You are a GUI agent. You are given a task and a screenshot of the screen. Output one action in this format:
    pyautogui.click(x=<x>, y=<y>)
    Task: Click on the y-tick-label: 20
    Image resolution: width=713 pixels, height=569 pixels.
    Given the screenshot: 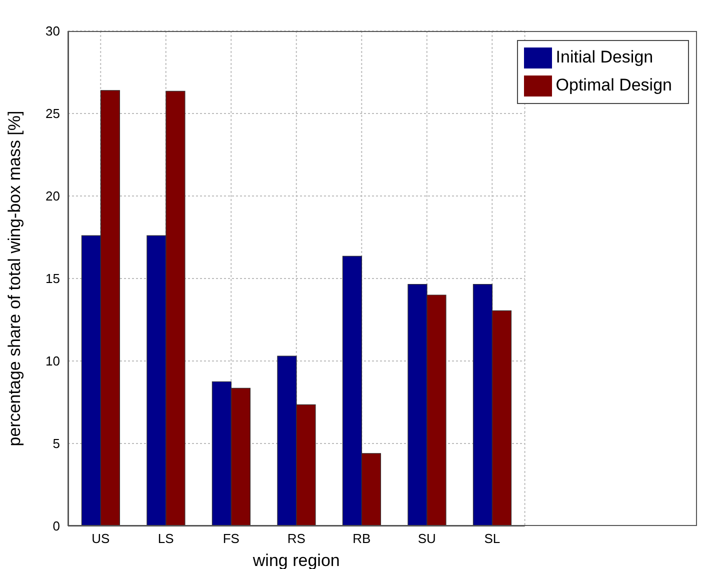 What is the action you would take?
    pyautogui.click(x=53, y=196)
    